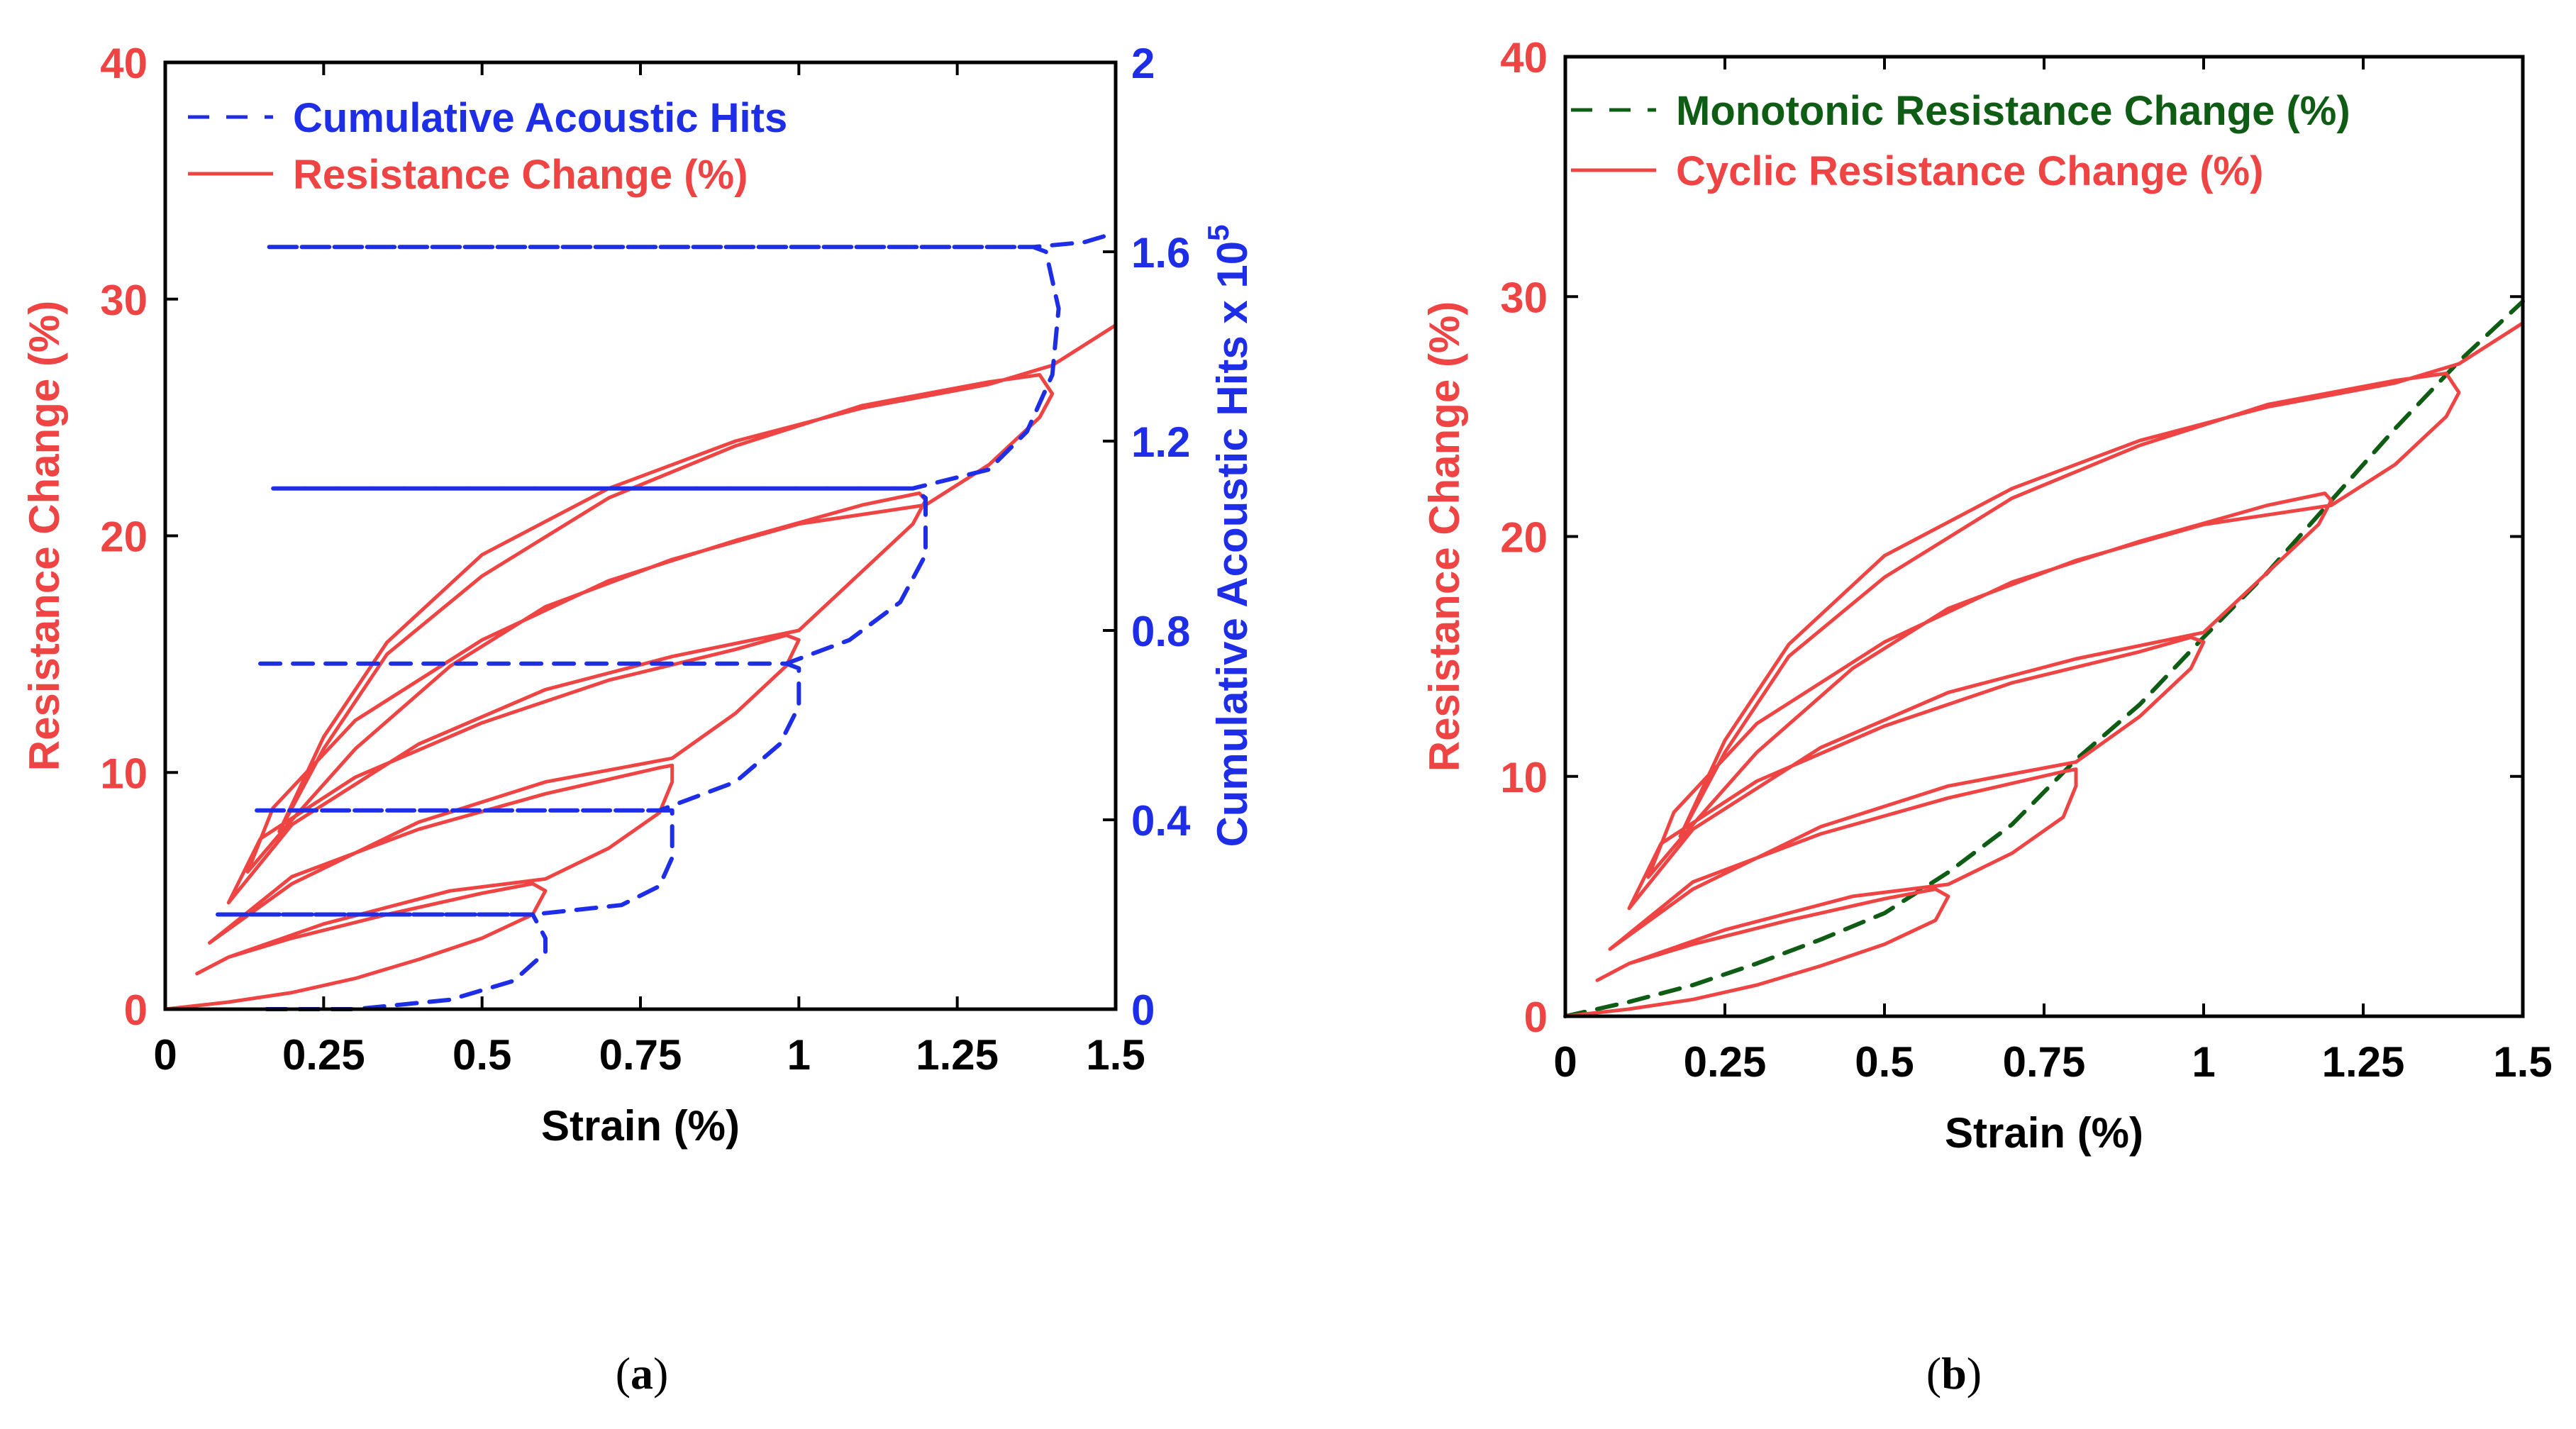 Image resolution: width=2576 pixels, height=1429 pixels. What do you see at coordinates (1218, 232) in the screenshot?
I see `y2-axis-title-exponent: 5` at bounding box center [1218, 232].